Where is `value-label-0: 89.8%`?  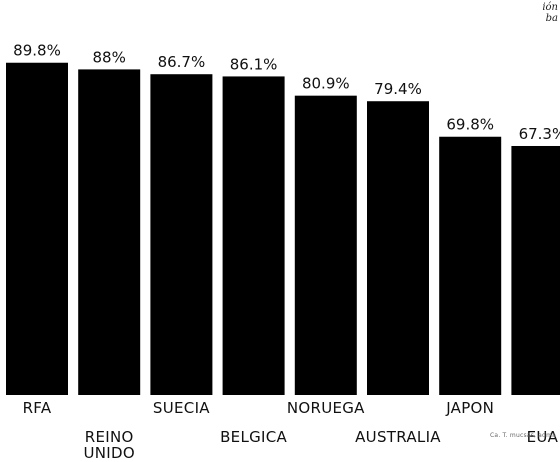
value-label-0: 89.8% is located at coordinates (37, 51).